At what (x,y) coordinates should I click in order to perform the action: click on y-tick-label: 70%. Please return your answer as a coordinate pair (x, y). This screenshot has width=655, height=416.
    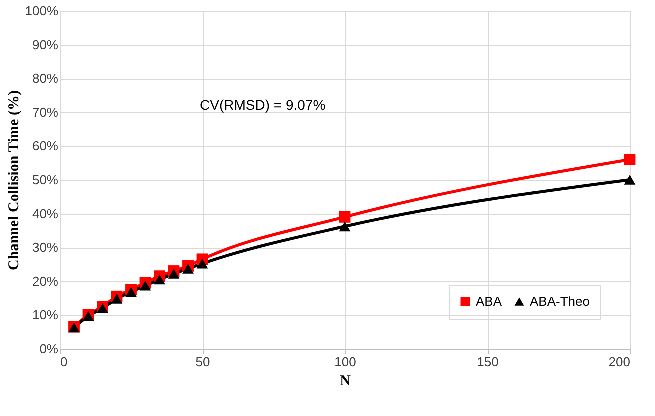
    Looking at the image, I should click on (45, 112).